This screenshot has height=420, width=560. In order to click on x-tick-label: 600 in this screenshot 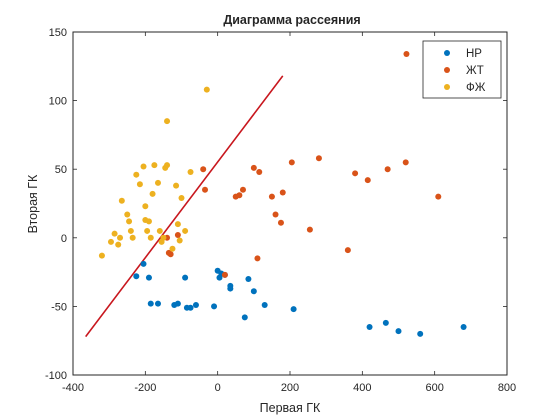, I will do `click(434, 388)`.